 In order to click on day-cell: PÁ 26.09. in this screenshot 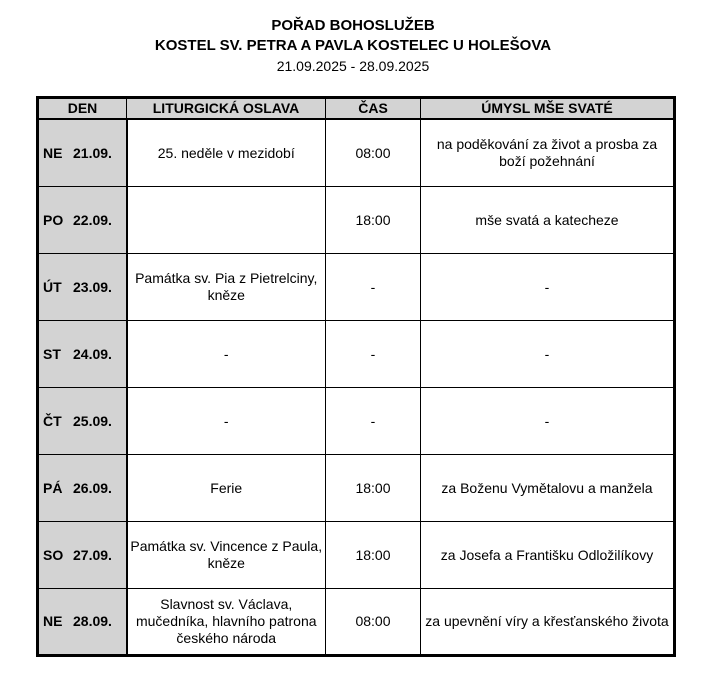, I will do `click(82, 488)`.